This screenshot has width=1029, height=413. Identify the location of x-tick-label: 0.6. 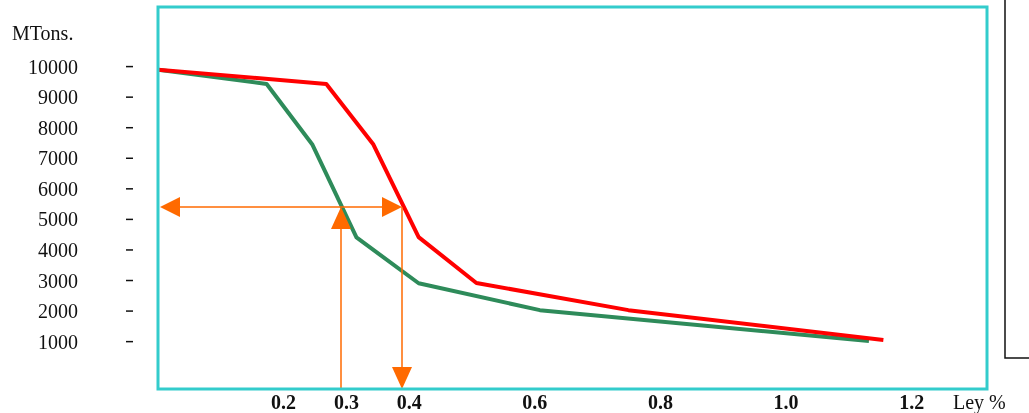
(535, 402).